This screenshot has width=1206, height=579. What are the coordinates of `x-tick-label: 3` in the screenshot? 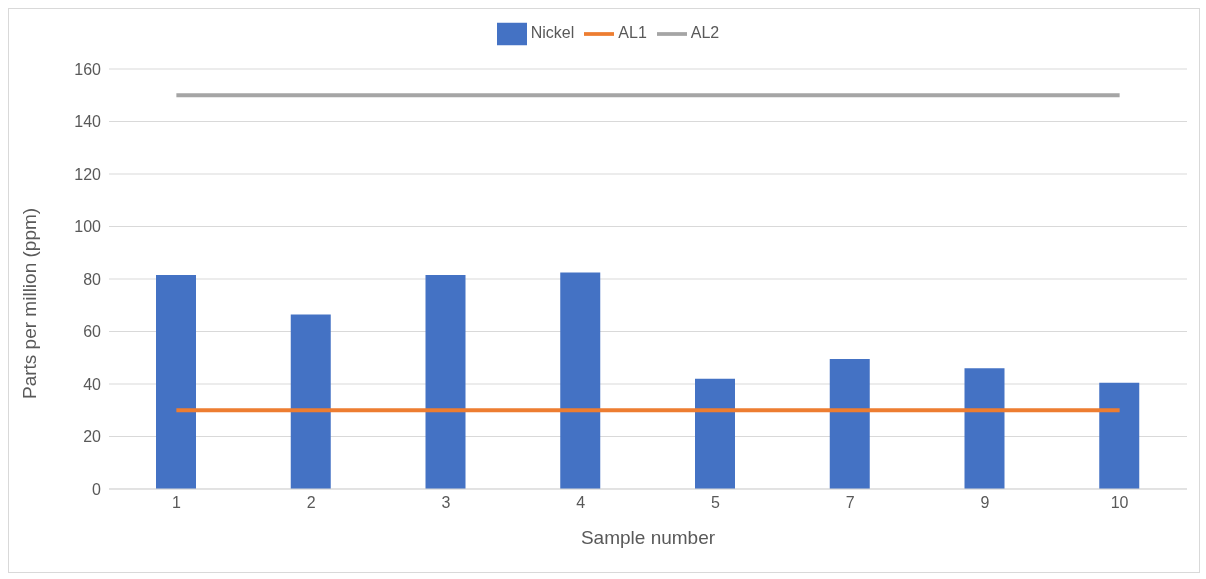 It's located at (446, 503).